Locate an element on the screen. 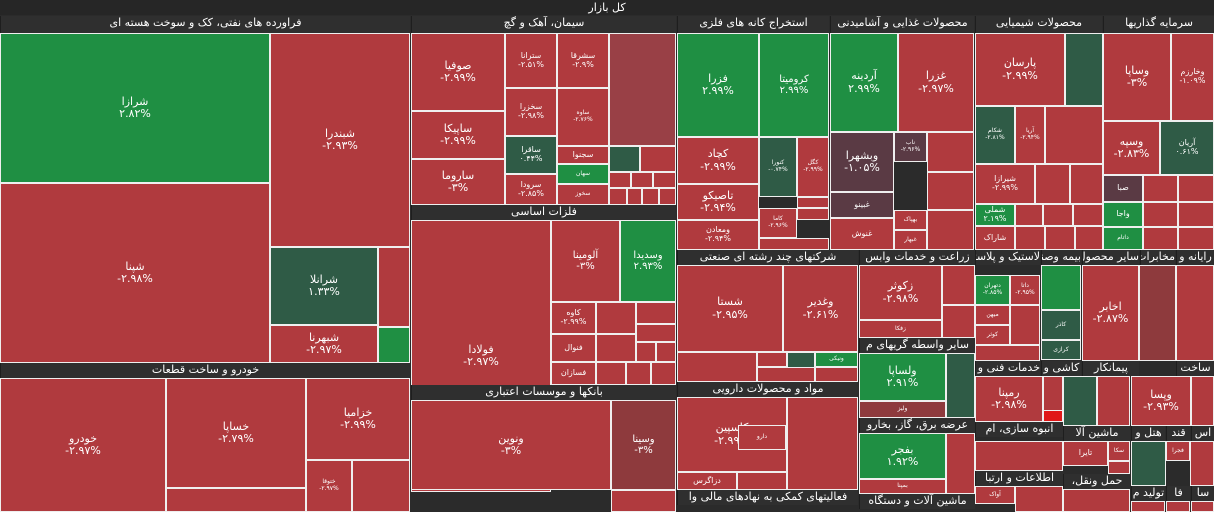  sector-header: سرمایه گذاریها is located at coordinates (1158, 24).